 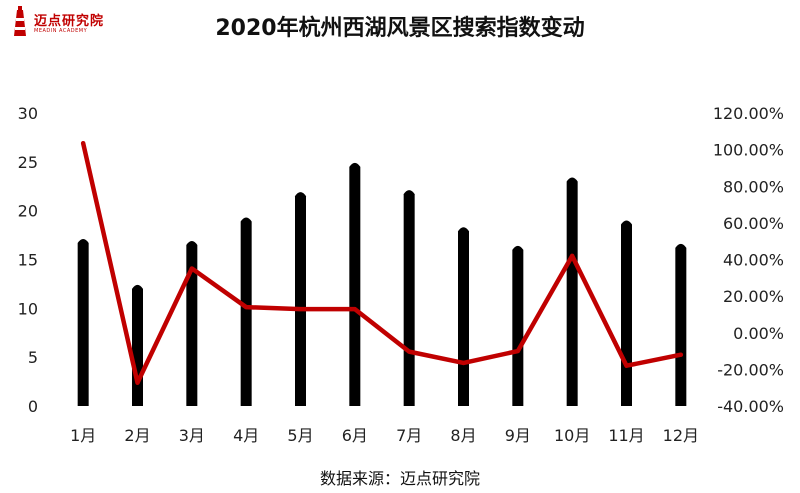 I want to click on x-axis: 1月 2月 3月 4月 5月 6月 7月 8月 9月 10月 11月 12月, so click(x=384, y=435).